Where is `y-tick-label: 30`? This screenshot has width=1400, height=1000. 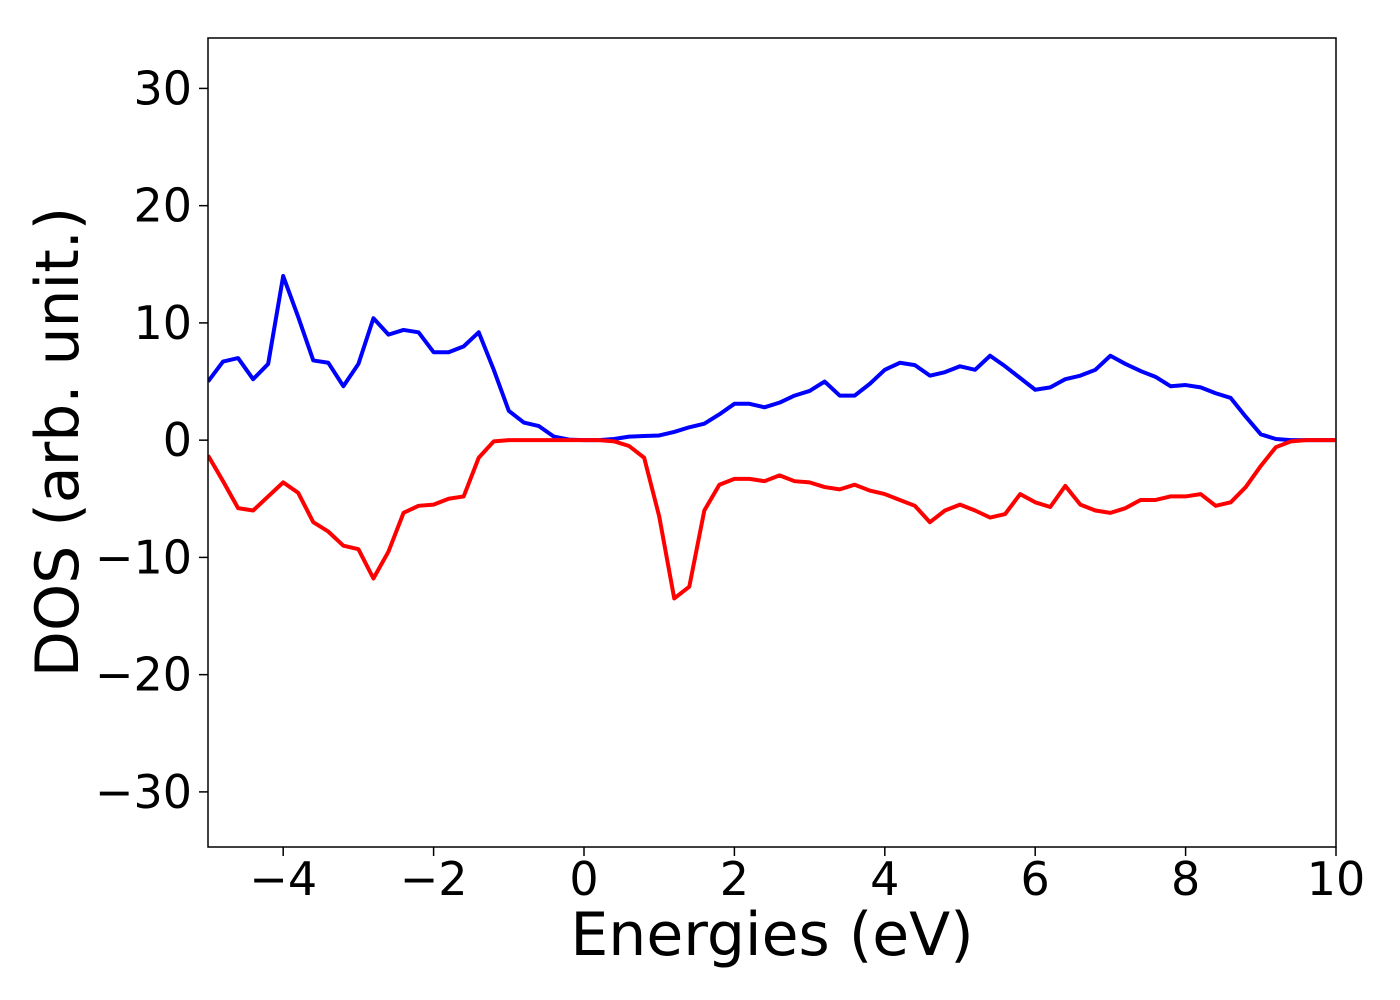 y-tick-label: 30 is located at coordinates (162, 88).